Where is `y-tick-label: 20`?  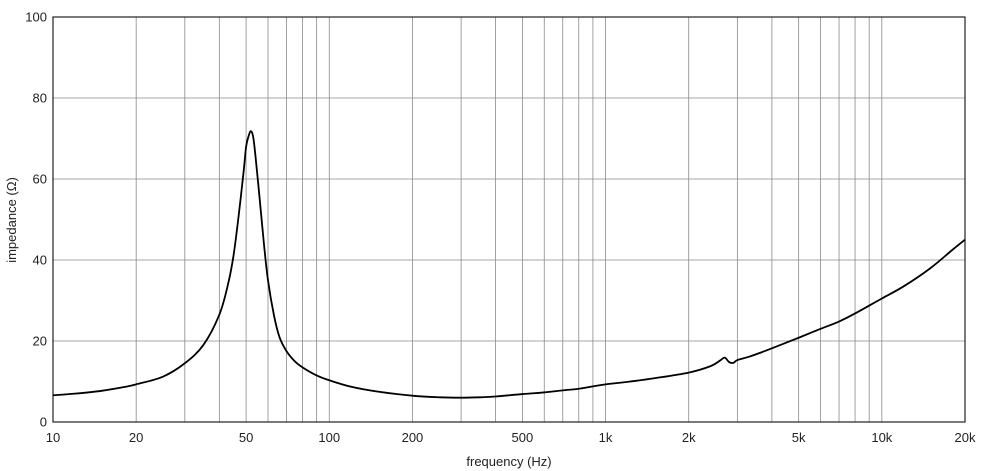 y-tick-label: 20 is located at coordinates (40, 341).